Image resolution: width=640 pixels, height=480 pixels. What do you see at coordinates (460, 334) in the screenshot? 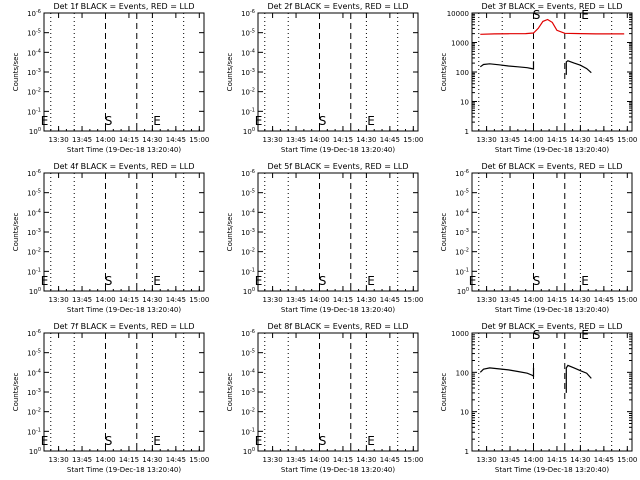
I see `y-tick-label: 1000` at bounding box center [460, 334].